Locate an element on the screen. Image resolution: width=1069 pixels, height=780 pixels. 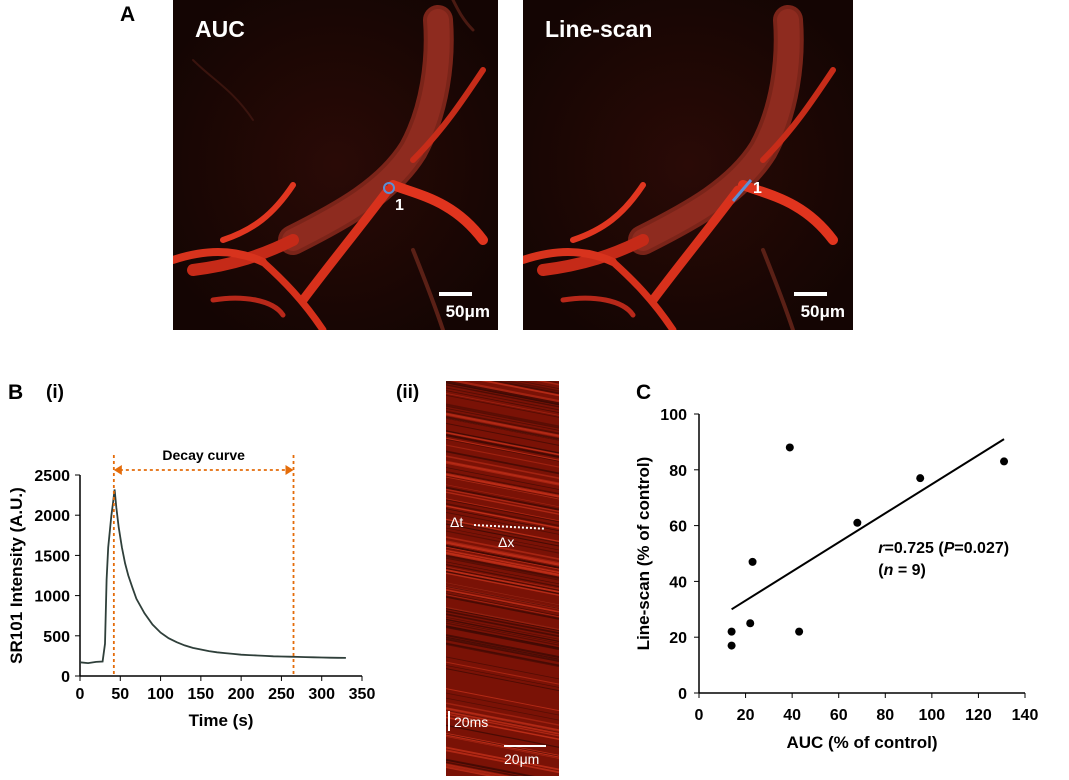
x-tick-label: 250 is located at coordinates (281, 694).